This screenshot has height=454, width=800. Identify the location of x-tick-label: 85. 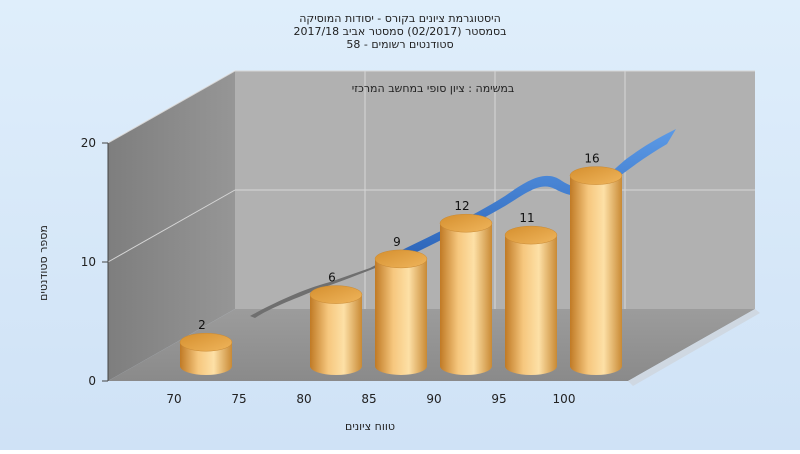
(368, 399).